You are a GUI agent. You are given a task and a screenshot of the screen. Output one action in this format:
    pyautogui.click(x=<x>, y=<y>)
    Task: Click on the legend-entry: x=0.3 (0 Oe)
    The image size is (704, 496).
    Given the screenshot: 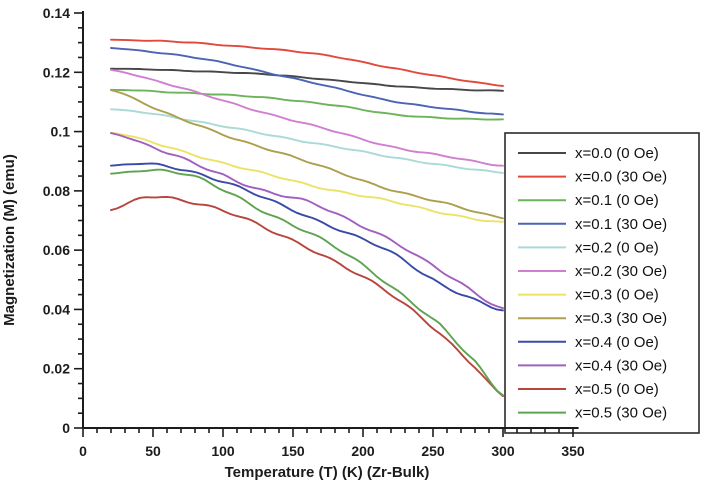 What is the action you would take?
    pyautogui.click(x=588, y=295)
    